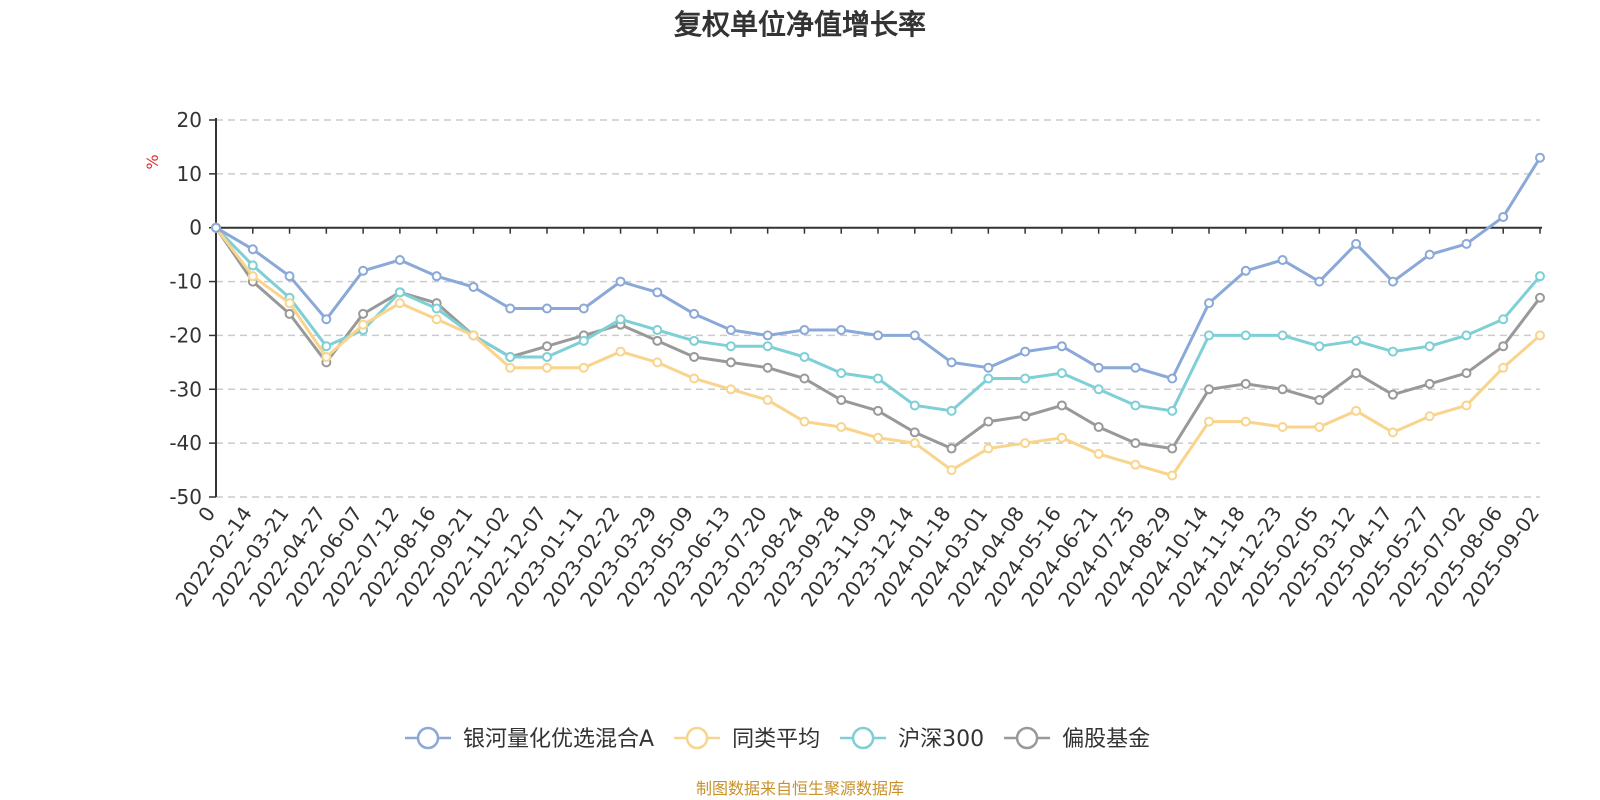  What do you see at coordinates (189, 174) in the screenshot?
I see `y-tick-label: 10` at bounding box center [189, 174].